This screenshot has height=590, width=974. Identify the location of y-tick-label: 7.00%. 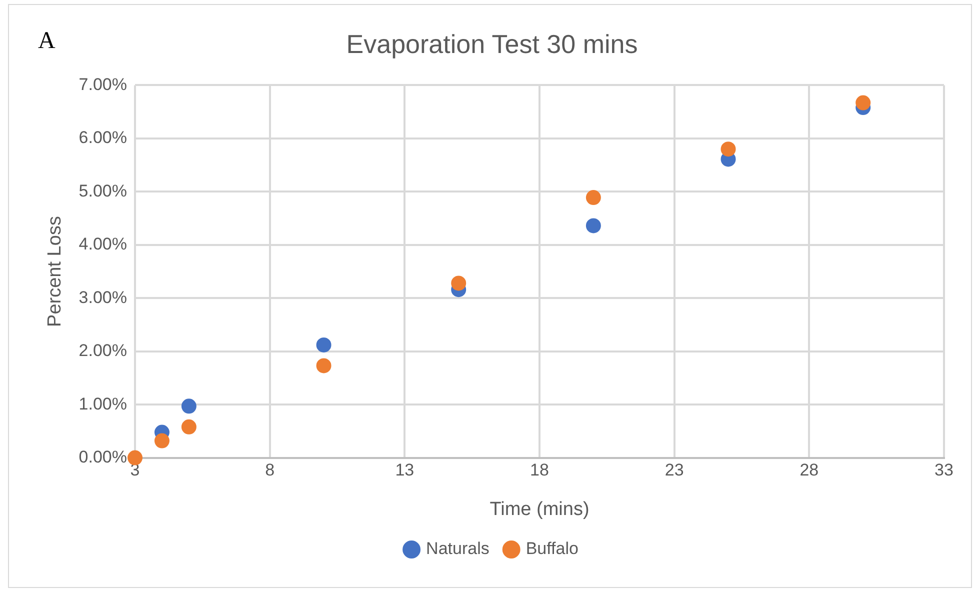
(103, 84).